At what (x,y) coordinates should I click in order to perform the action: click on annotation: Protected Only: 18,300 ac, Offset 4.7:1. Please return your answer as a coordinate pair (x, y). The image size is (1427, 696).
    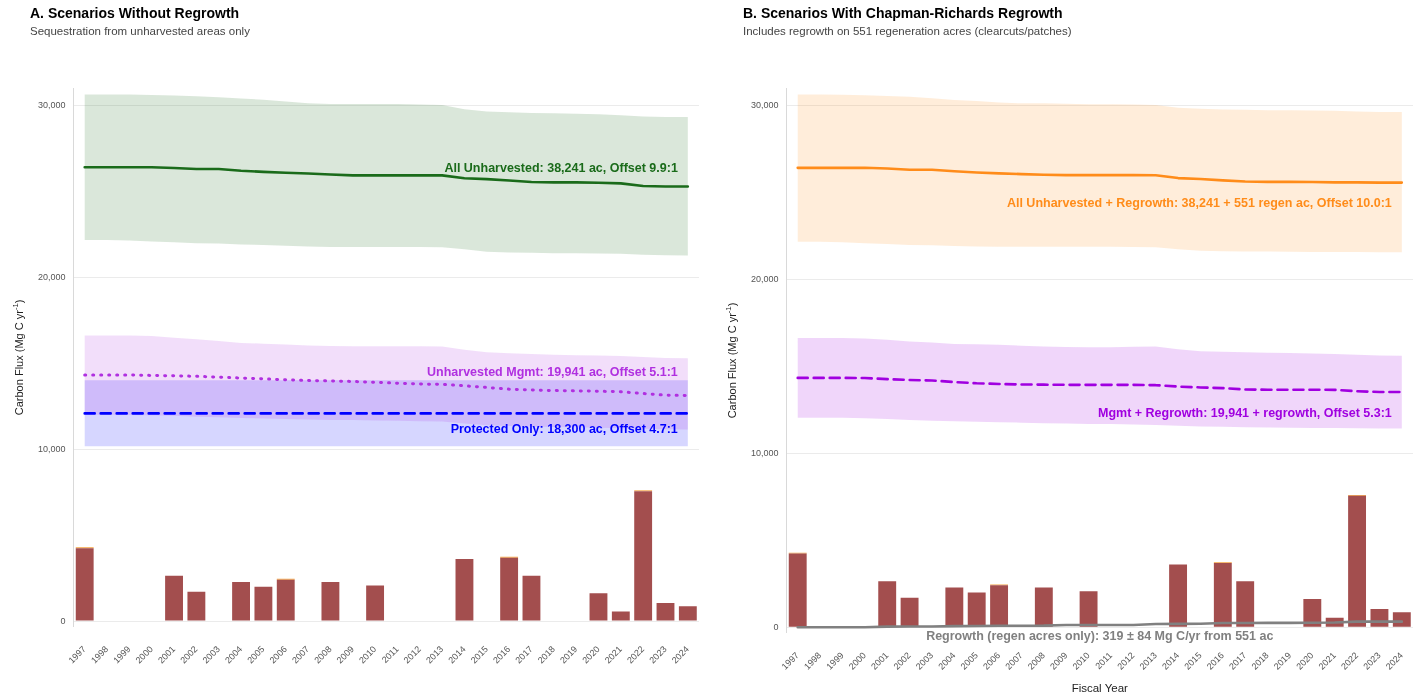
    Looking at the image, I should click on (564, 428).